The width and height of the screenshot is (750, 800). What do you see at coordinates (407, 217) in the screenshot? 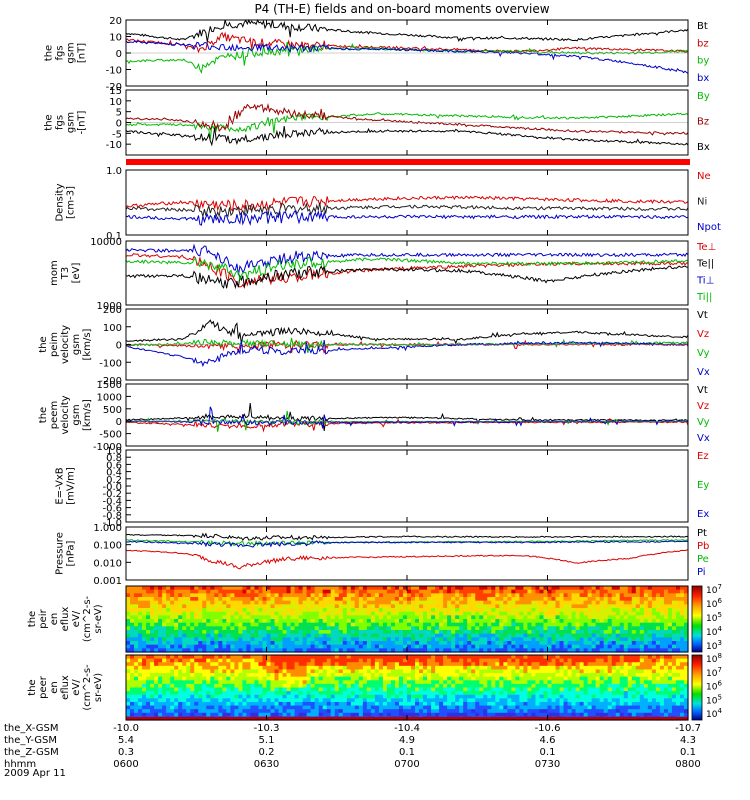
I see `series-npot` at bounding box center [407, 217].